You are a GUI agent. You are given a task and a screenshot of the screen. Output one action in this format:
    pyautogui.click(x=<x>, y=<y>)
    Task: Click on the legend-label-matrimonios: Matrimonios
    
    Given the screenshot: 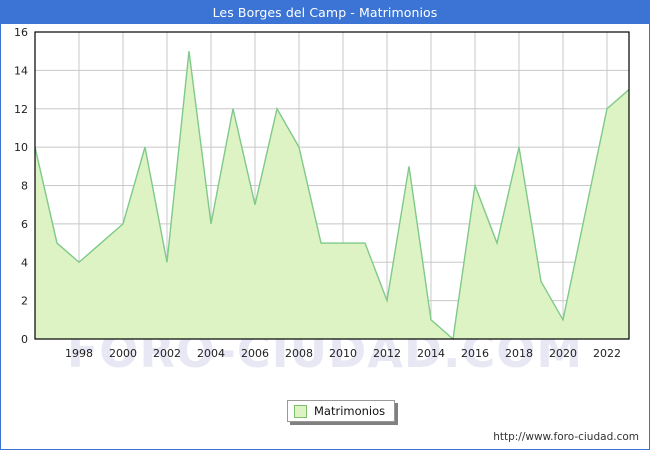 What is the action you would take?
    pyautogui.click(x=350, y=411)
    